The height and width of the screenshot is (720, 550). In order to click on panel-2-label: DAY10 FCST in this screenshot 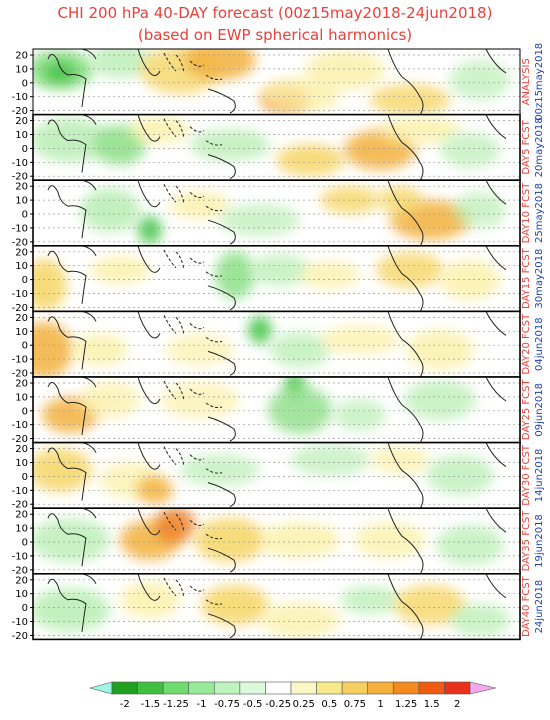, I will do `click(526, 213)`.